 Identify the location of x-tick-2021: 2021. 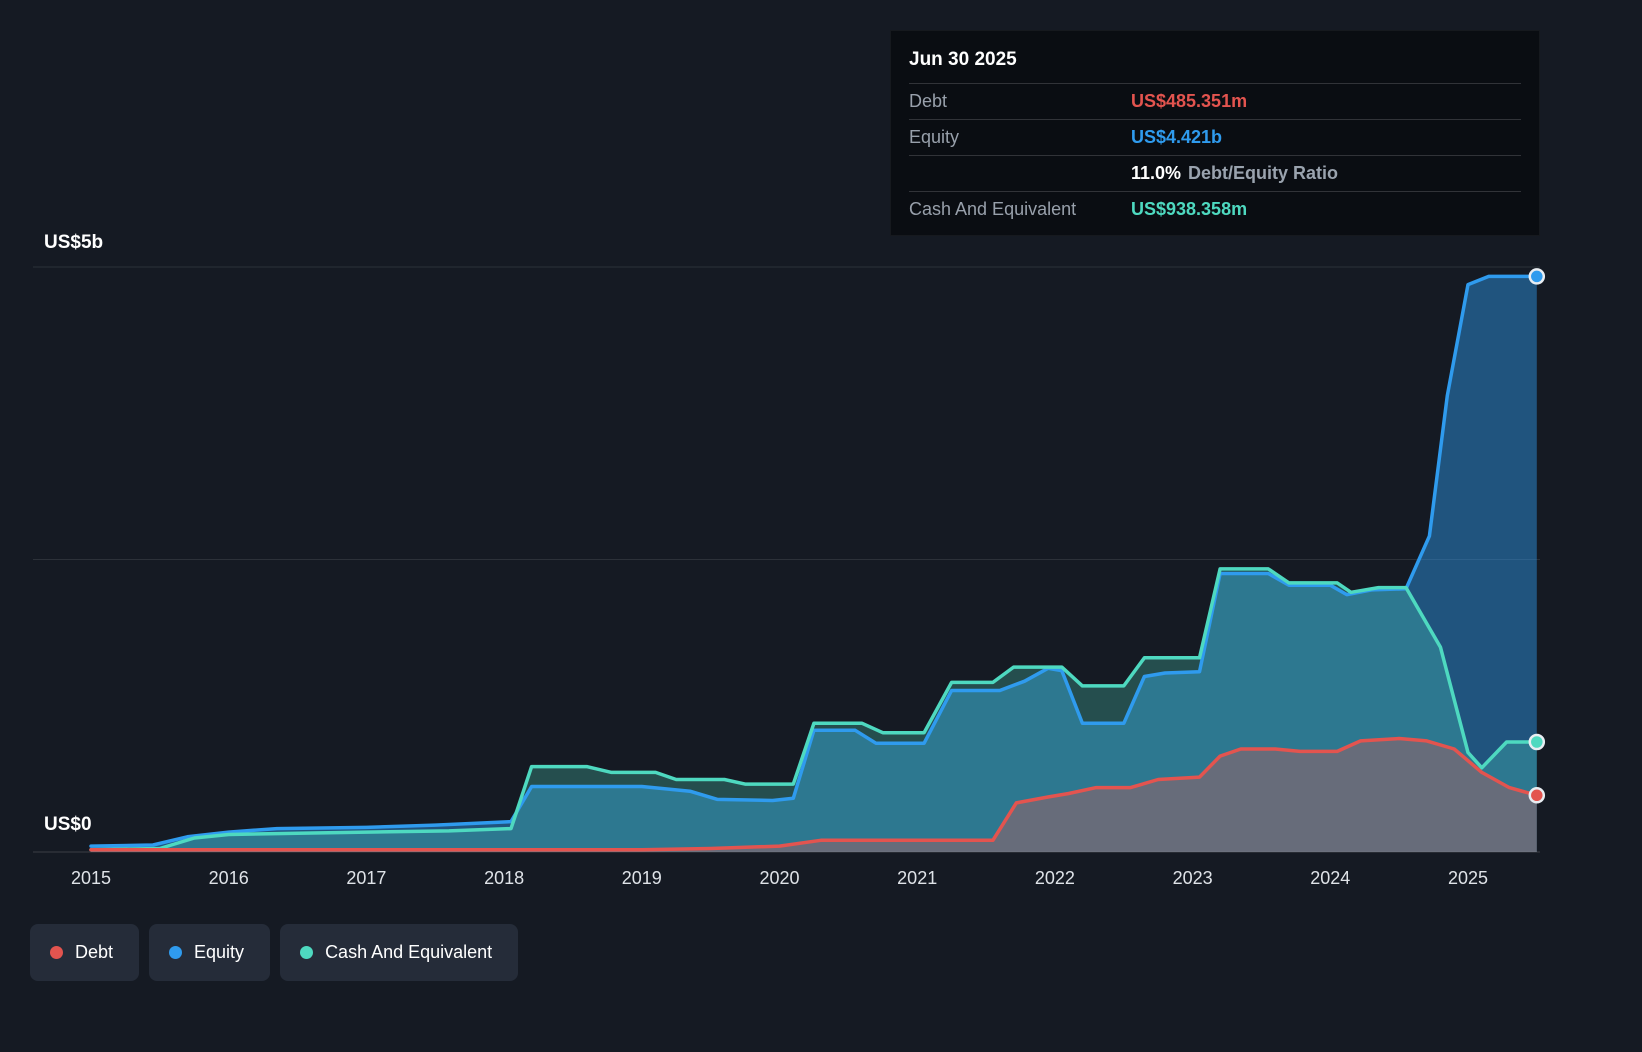
(917, 878).